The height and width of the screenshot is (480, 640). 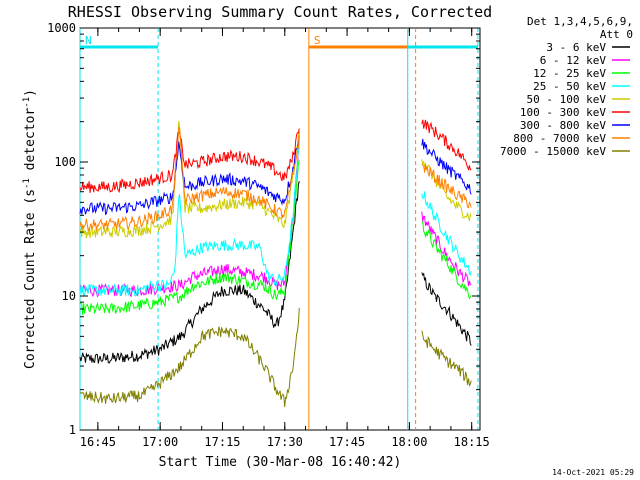 I want to click on legend-label: 25 - 50 keV, so click(x=569, y=86).